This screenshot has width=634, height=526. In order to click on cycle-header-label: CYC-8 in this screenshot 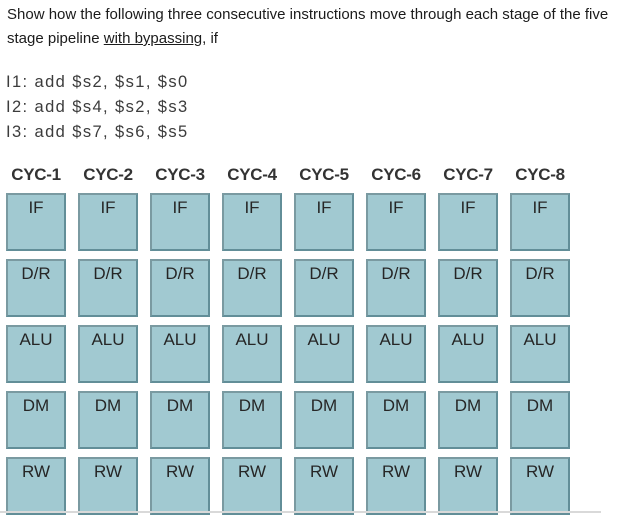, I will do `click(540, 174)`.